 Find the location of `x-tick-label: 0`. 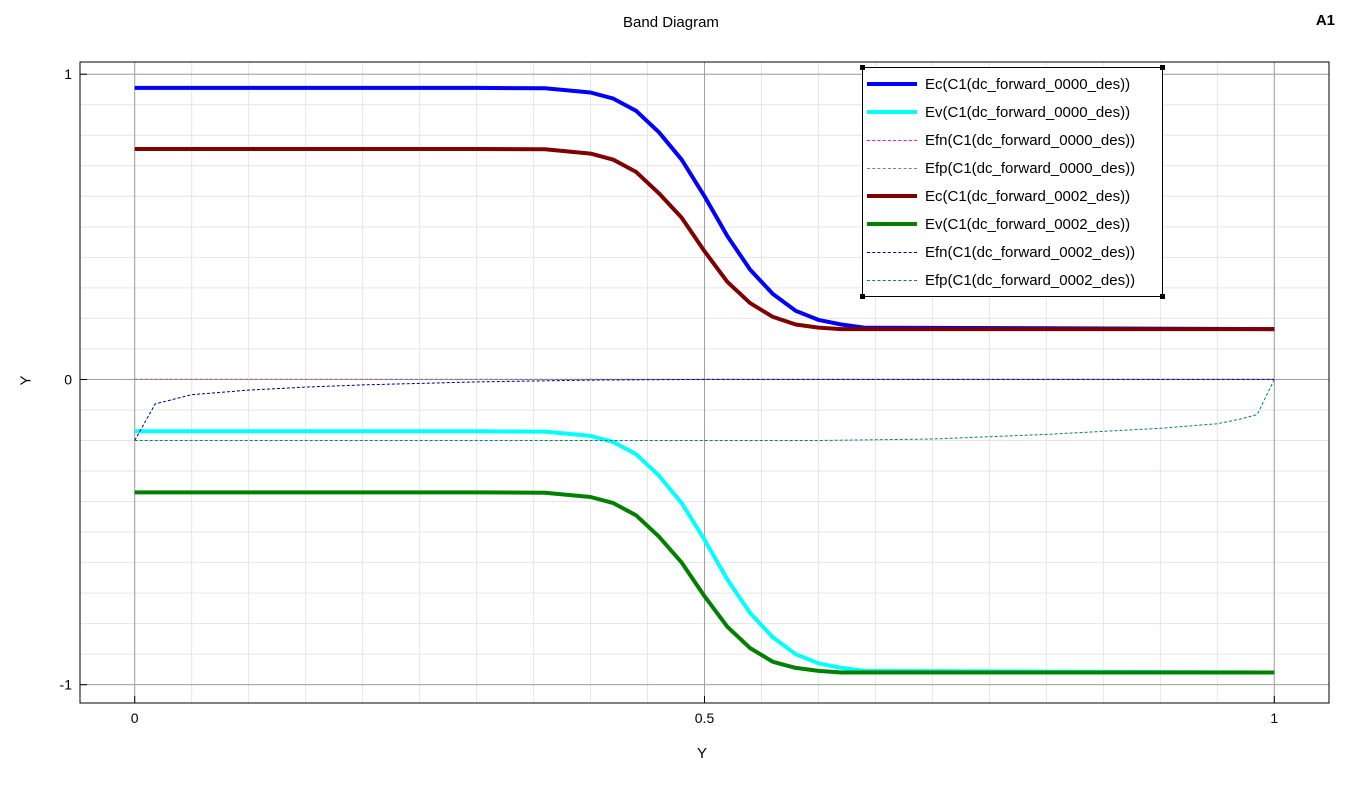

x-tick-label: 0 is located at coordinates (135, 718).